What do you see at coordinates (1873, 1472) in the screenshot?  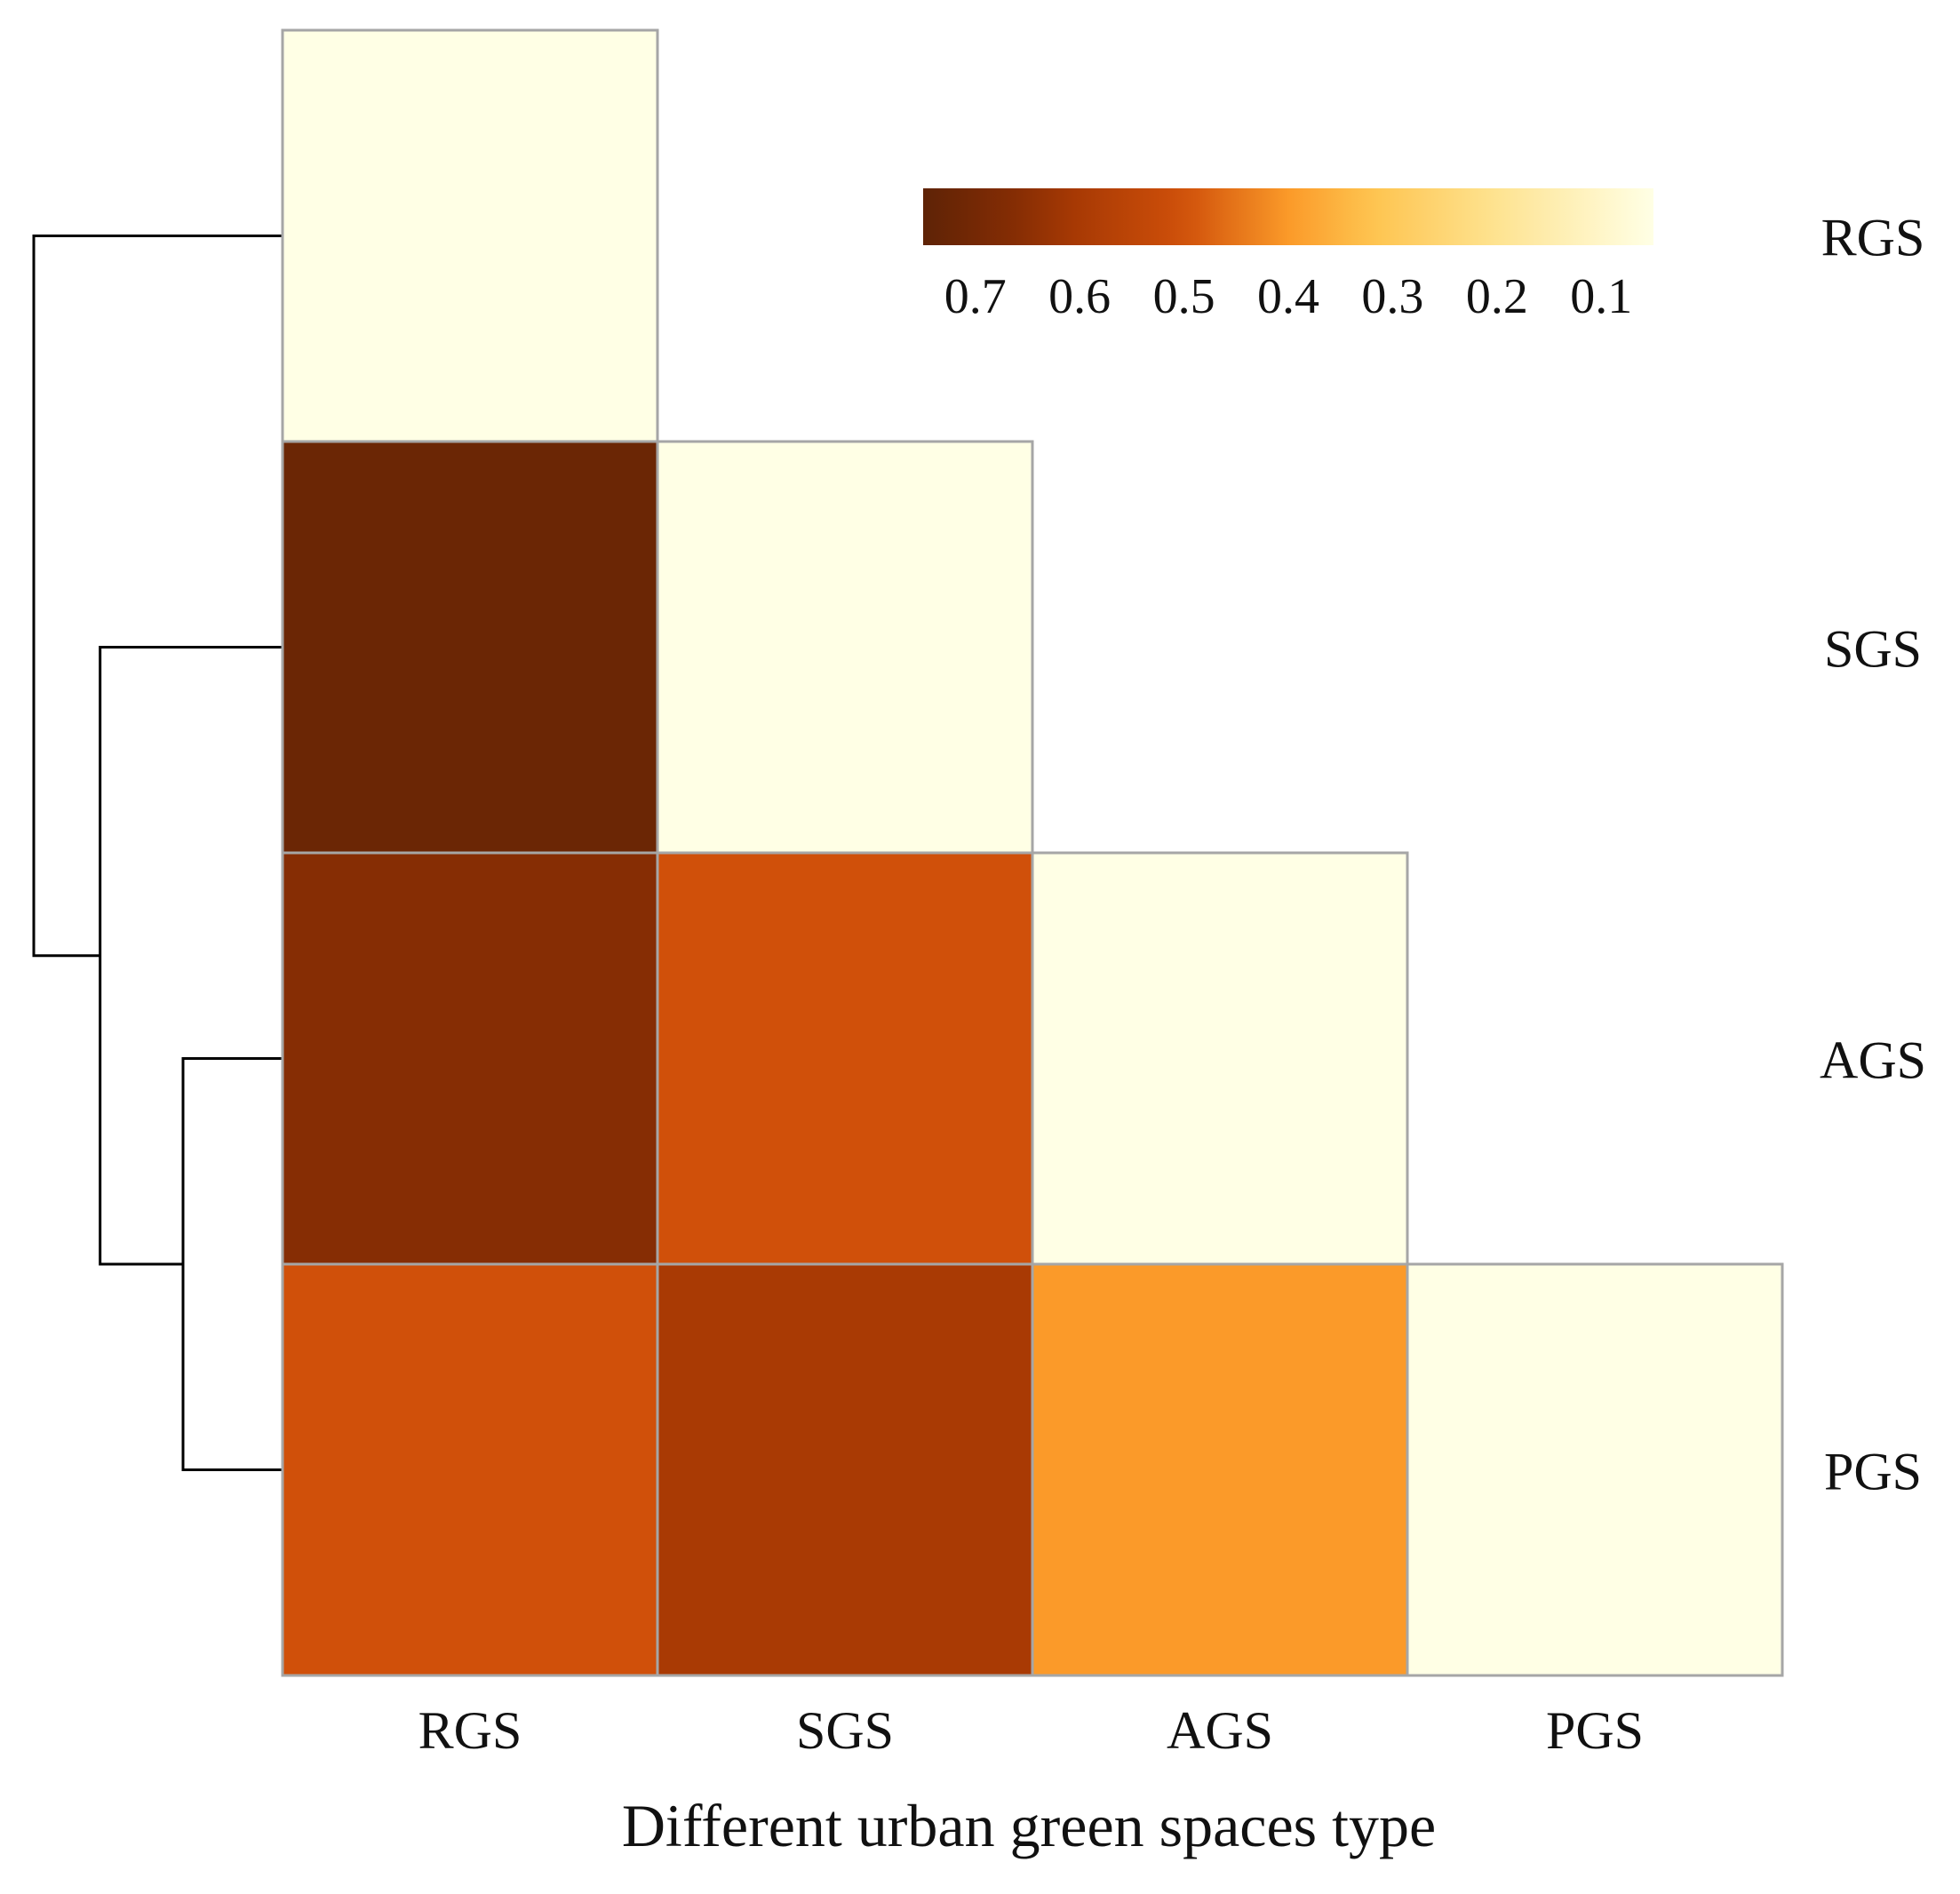 I see `row-label-pgs: PGS` at bounding box center [1873, 1472].